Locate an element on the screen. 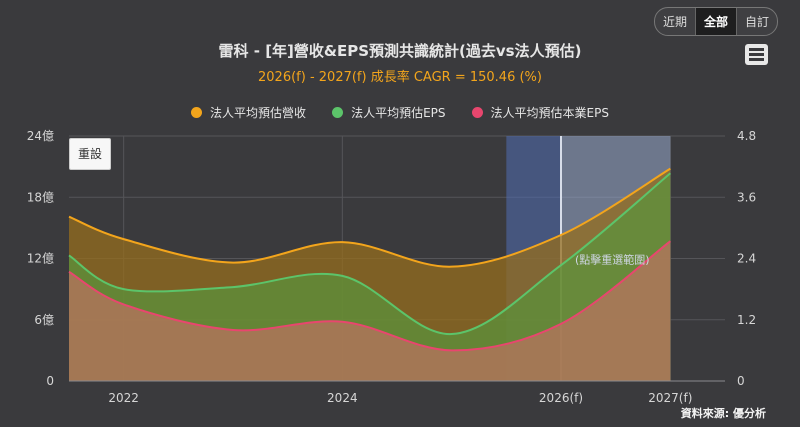  y-right-tick-label: 1.2 is located at coordinates (746, 320).